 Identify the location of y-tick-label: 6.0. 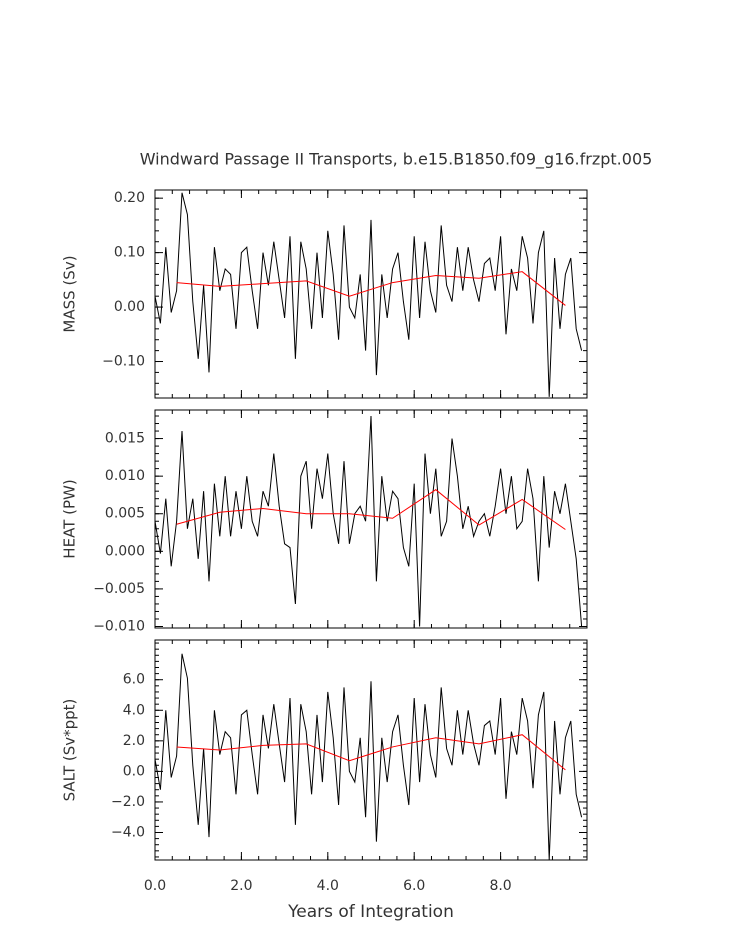
(134, 680).